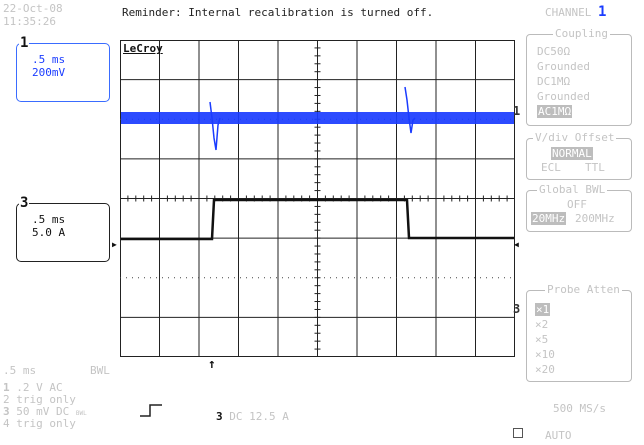 Image resolution: width=644 pixels, height=445 pixels. Describe the element at coordinates (6, 399) in the screenshot. I see `ch2-status-number: 2` at that location.